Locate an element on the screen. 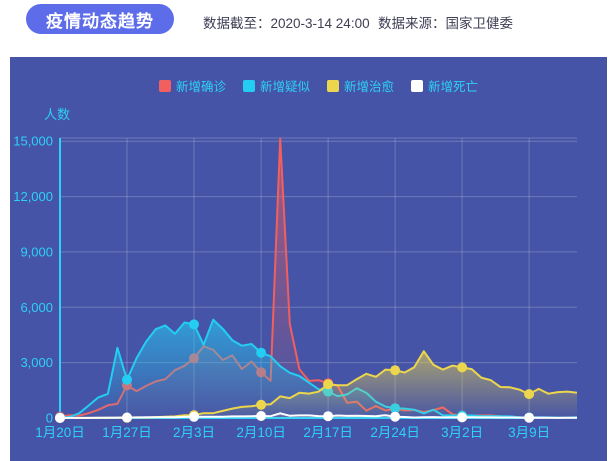 The image size is (615, 461). chart-legend: 新增确诊 新增疑似 新增治愈 新增死亡 is located at coordinates (308, 85).